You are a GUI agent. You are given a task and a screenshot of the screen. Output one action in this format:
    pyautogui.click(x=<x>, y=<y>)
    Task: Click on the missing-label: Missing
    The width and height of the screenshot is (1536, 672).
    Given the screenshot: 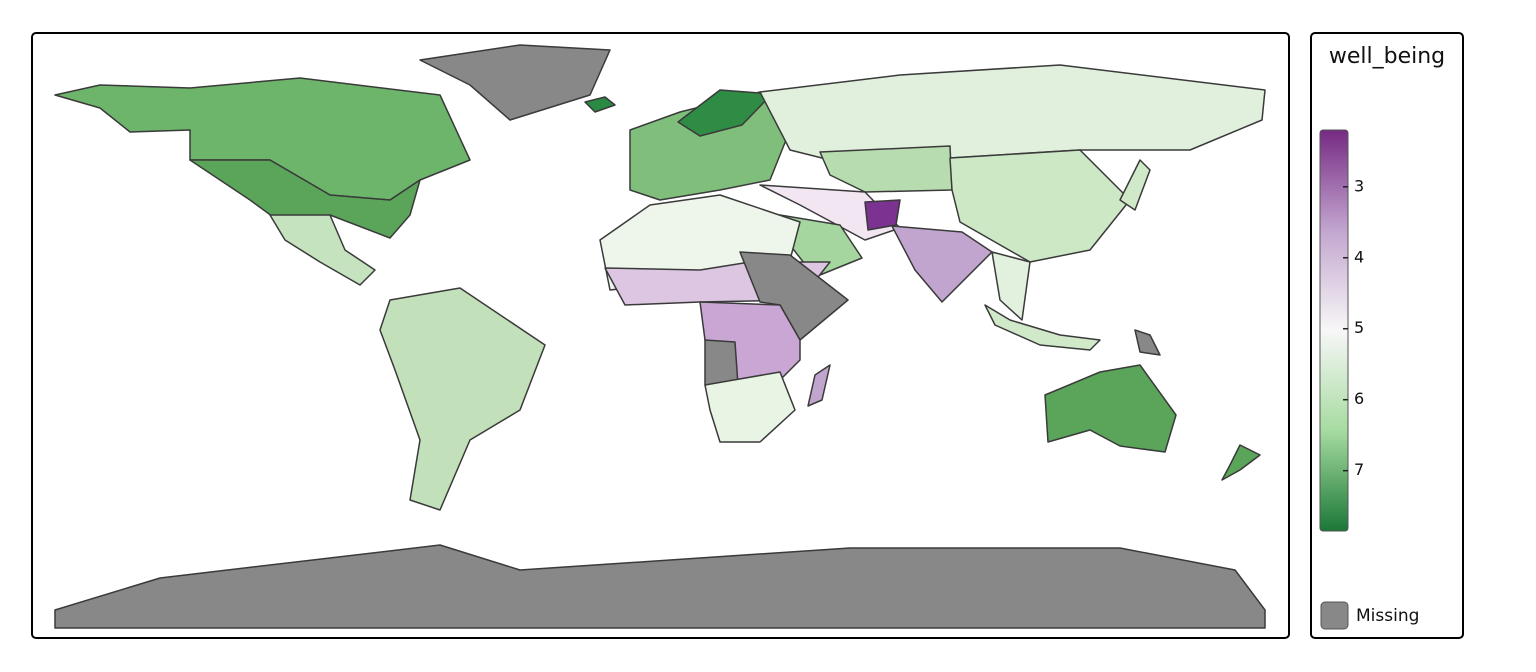 What is the action you would take?
    pyautogui.click(x=1387, y=616)
    